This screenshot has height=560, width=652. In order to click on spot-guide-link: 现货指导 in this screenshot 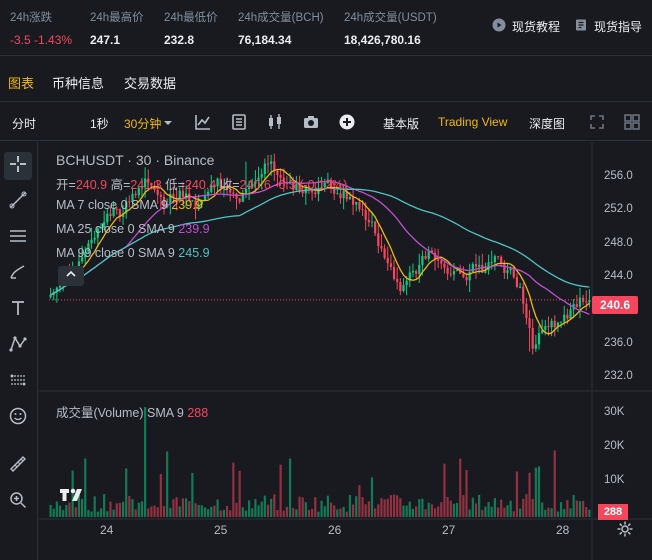, I will do `click(608, 26)`.